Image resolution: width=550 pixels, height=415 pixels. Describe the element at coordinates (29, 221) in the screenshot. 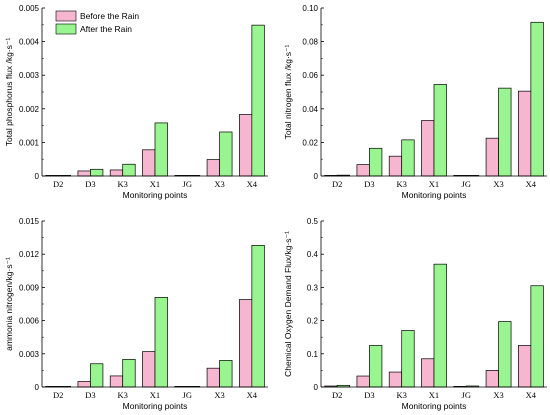

I see `y-tick-label: 0.015` at that location.